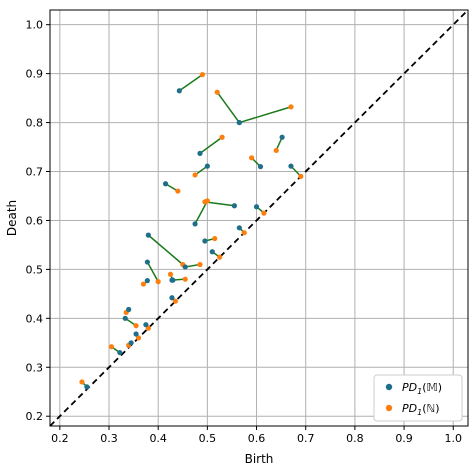 Image resolution: width=474 pixels, height=474 pixels. I want to click on legend-label-m: PD1(𝕄), so click(422, 388).